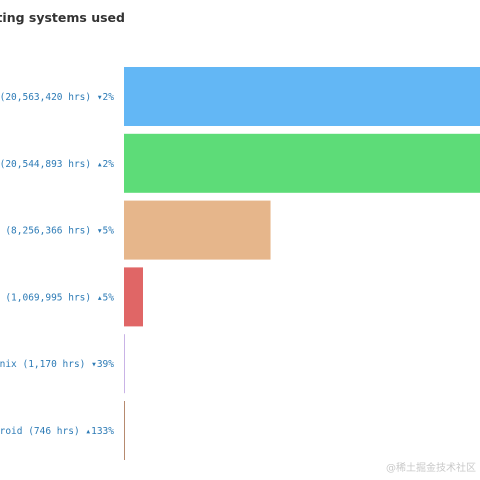  Describe the element at coordinates (57, 231) in the screenshot. I see `bar-label-2: x (8,256,366 hrs) ▾5%` at that location.